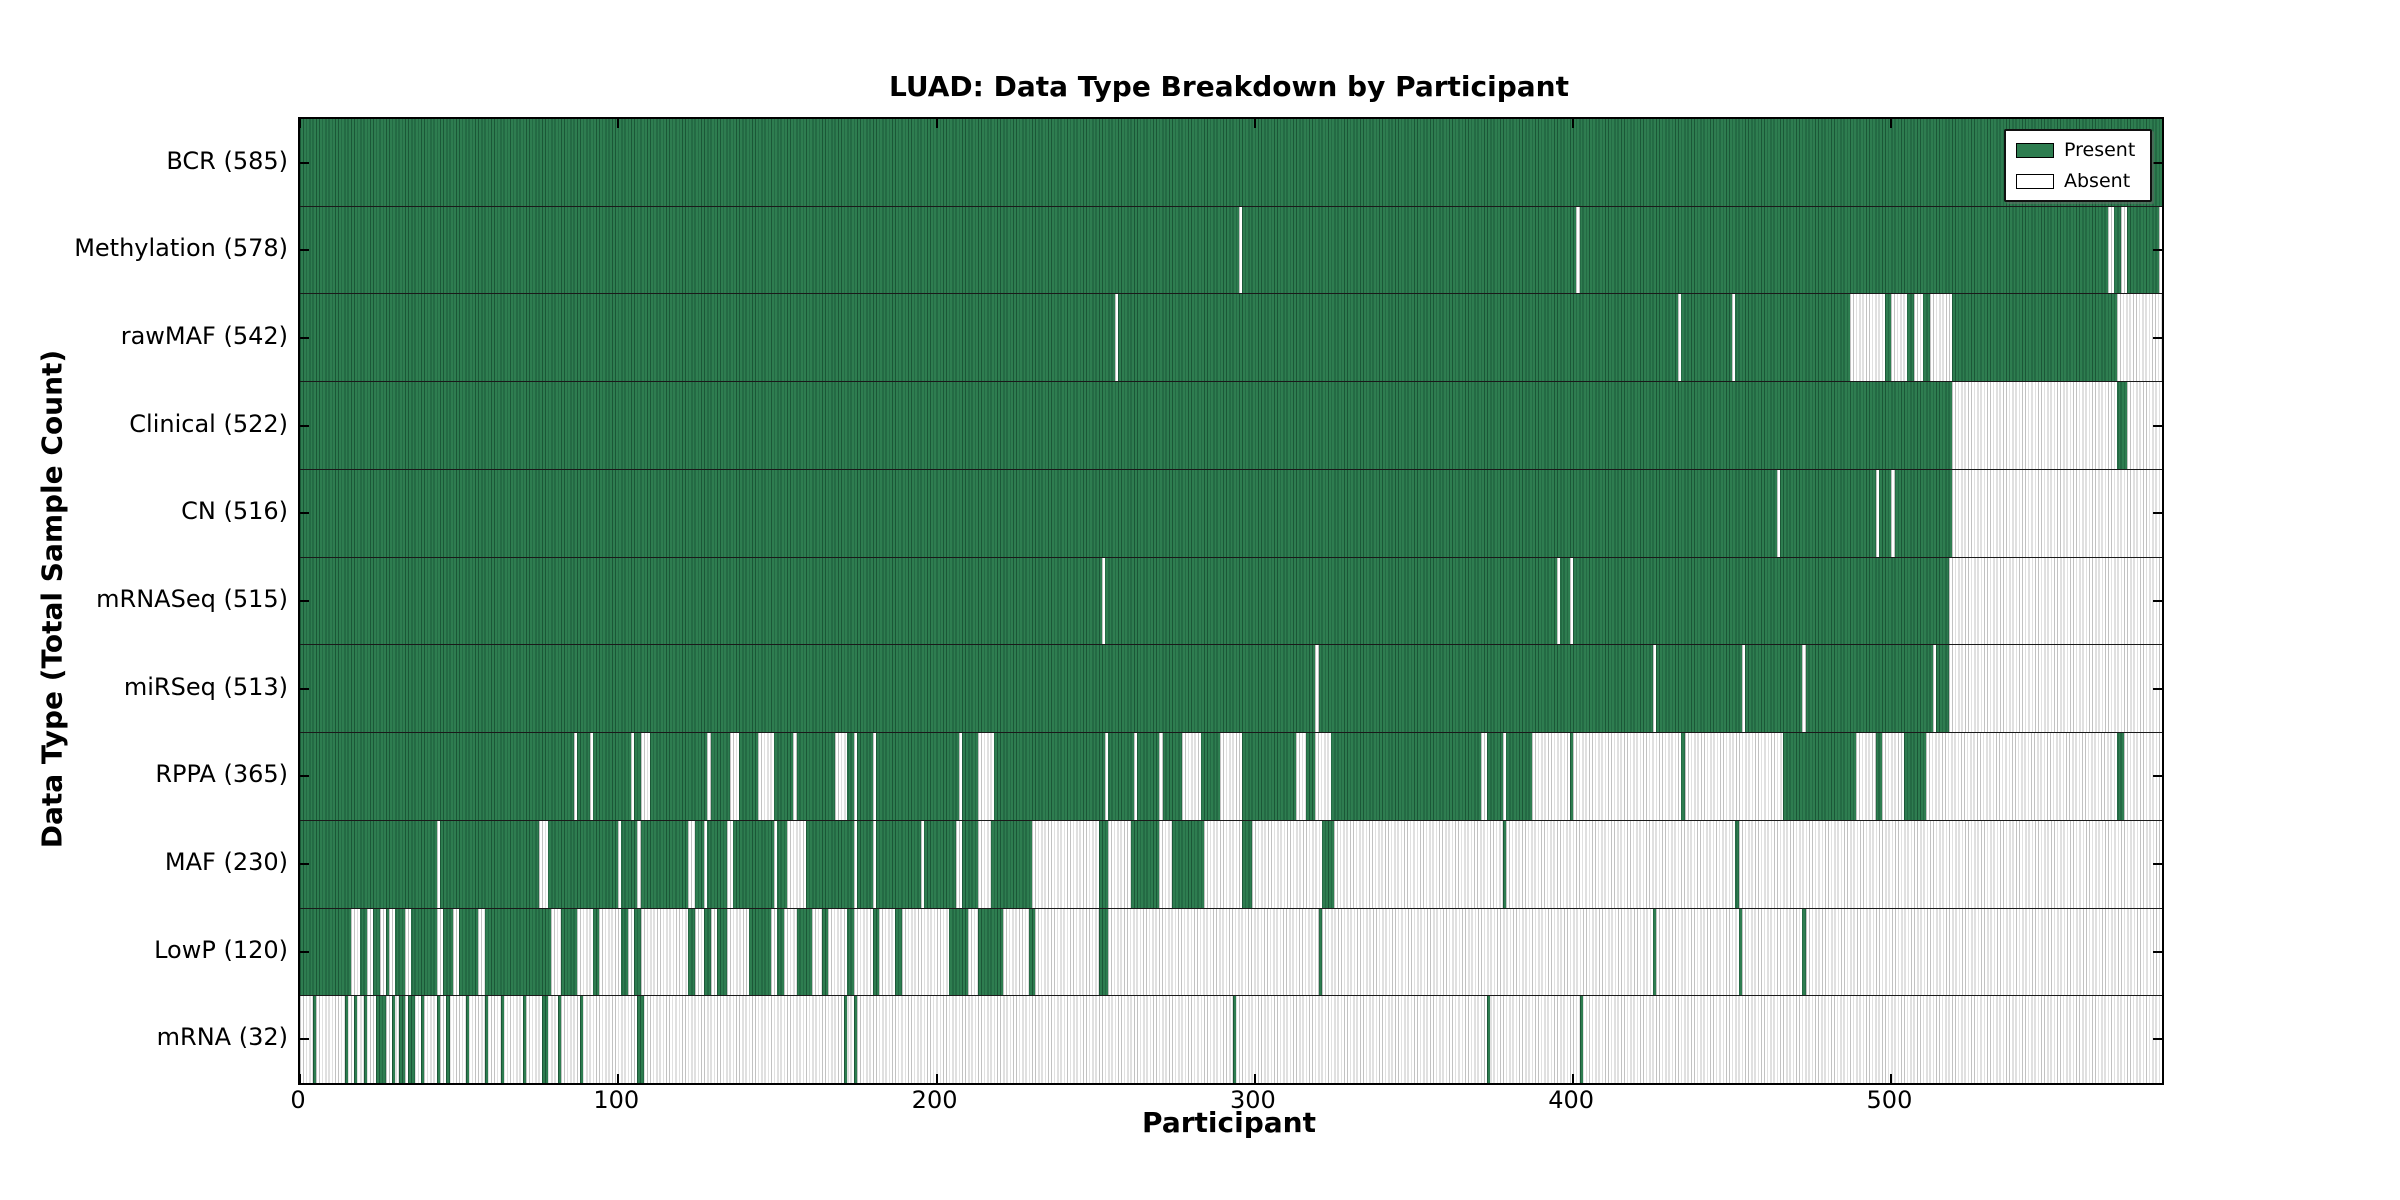 The width and height of the screenshot is (2400, 1200). I want to click on heatmap-row-MAF, so click(1231, 864).